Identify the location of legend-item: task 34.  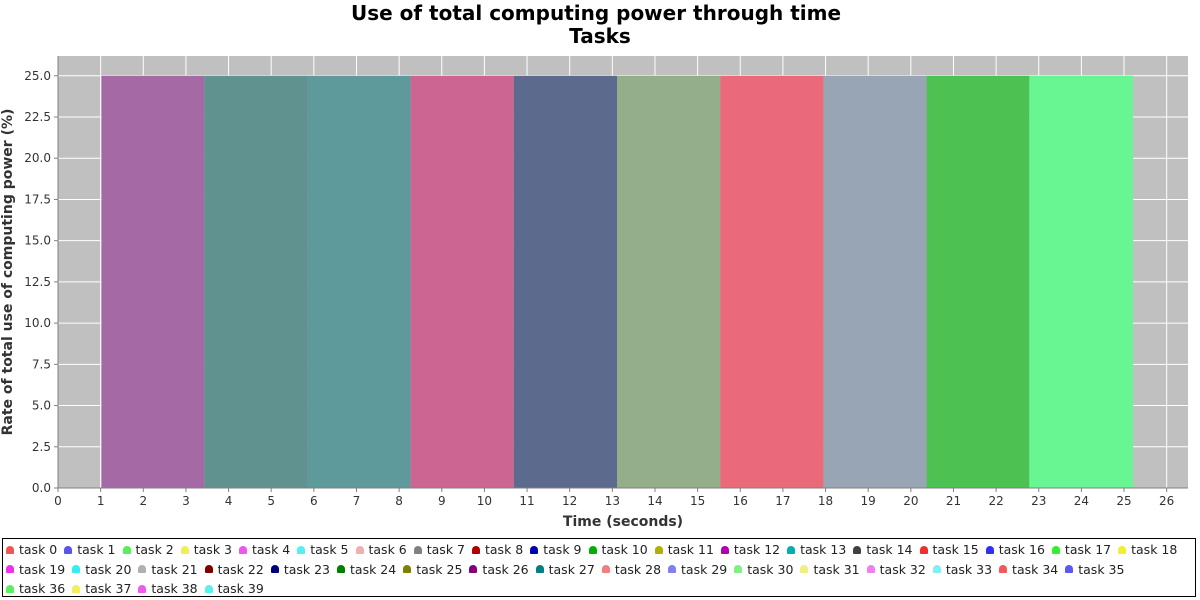
(1028, 570).